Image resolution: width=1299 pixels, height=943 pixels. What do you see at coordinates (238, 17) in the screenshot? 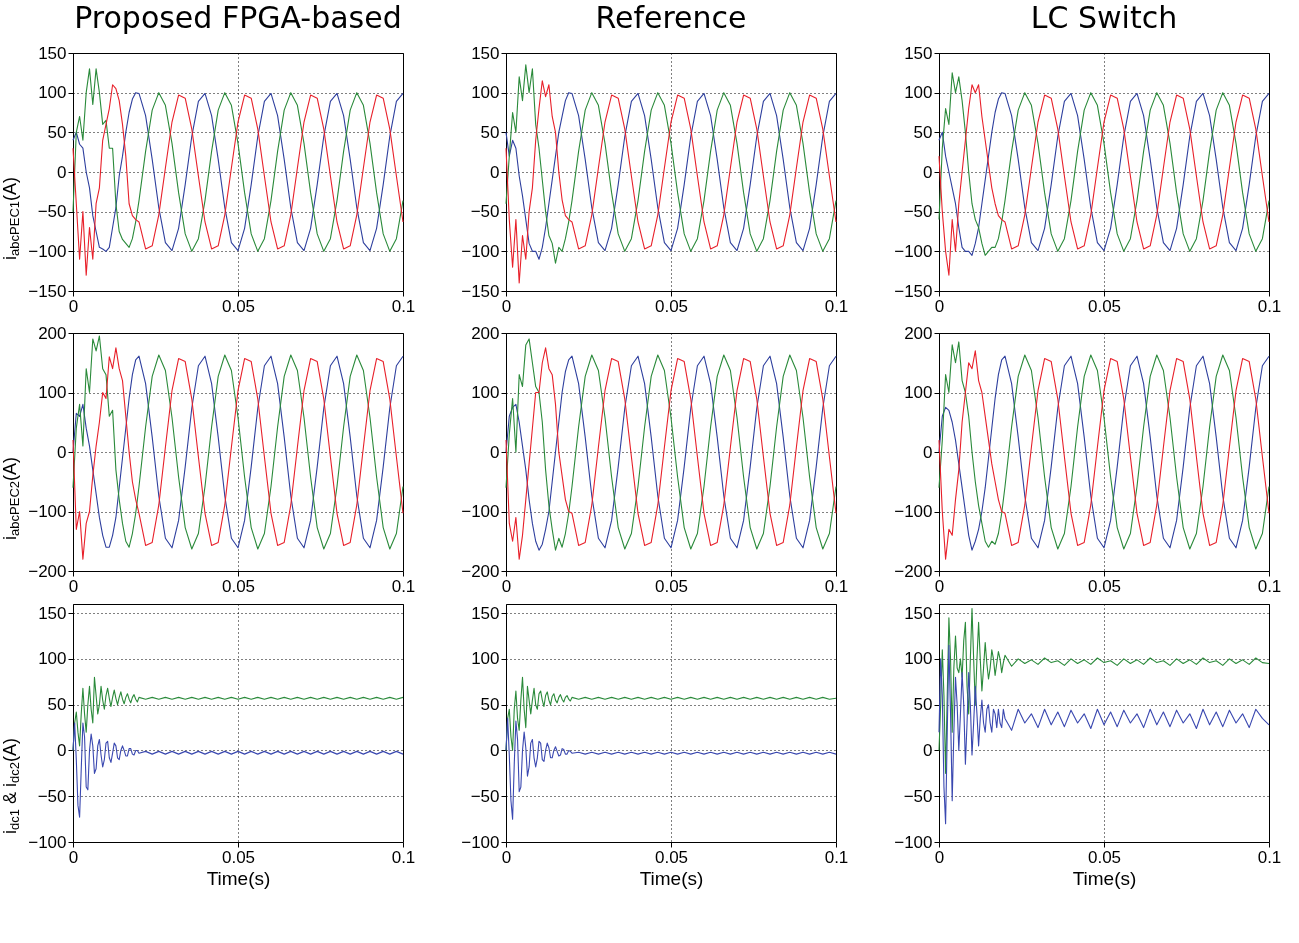
I see `chart-title: Proposed FPGA-based` at bounding box center [238, 17].